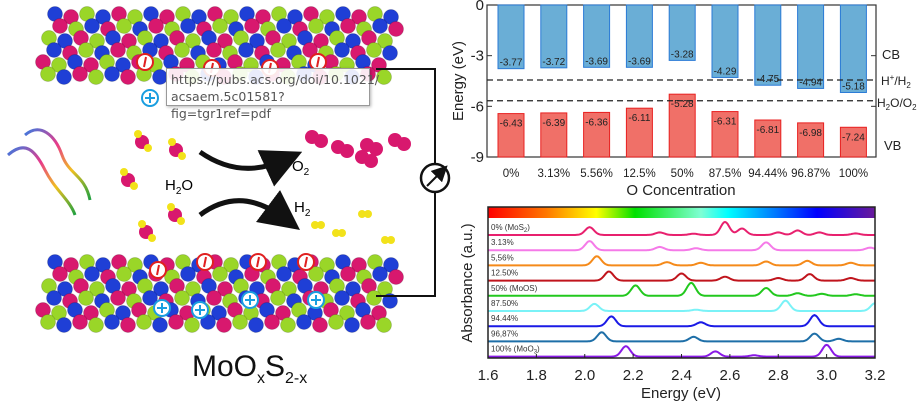 The width and height of the screenshot is (921, 406). I want to click on hole-icon, so click(150, 98).